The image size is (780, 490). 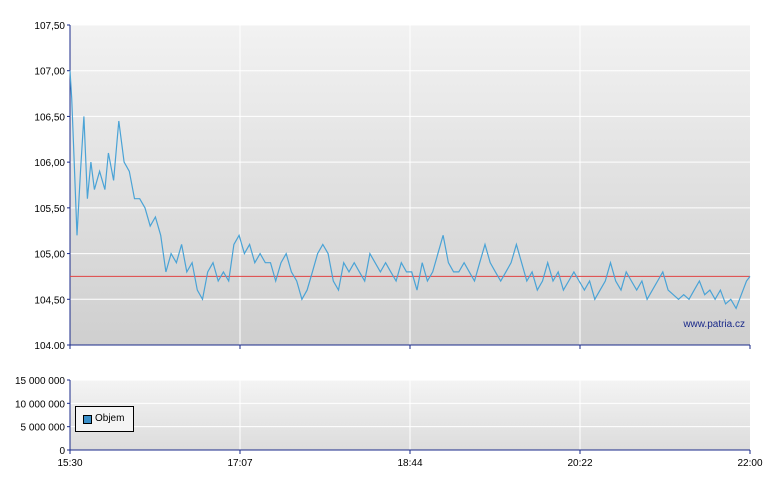 I want to click on price-y-tick-label: 105,00, so click(x=49, y=255).